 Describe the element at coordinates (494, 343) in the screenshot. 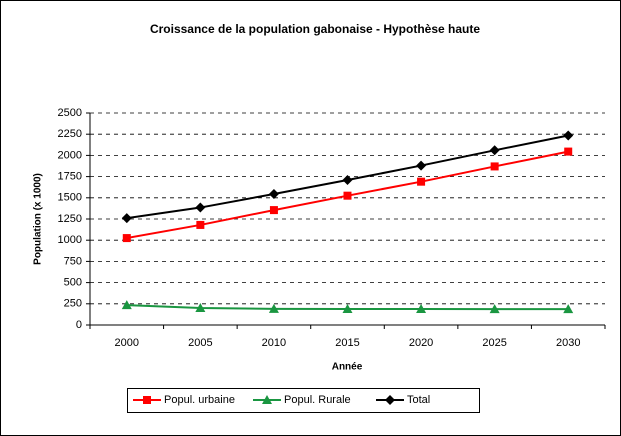

I see `x-tick-label: 2025` at that location.